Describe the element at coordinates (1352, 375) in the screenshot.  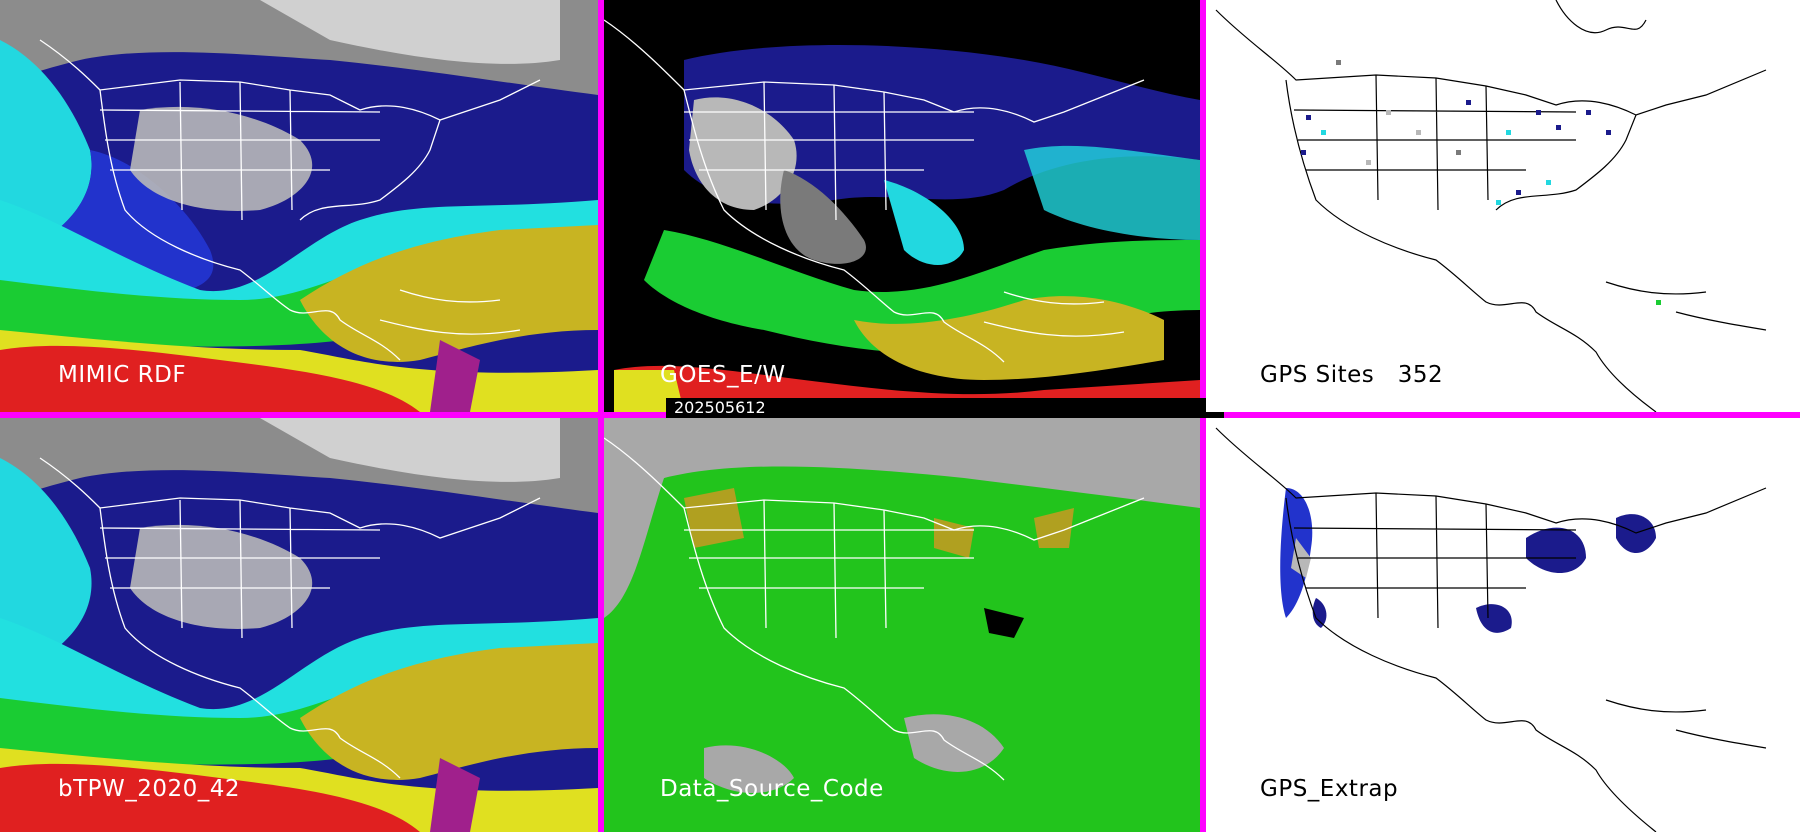
I see `panel-label: GPS Sites 352` at that location.